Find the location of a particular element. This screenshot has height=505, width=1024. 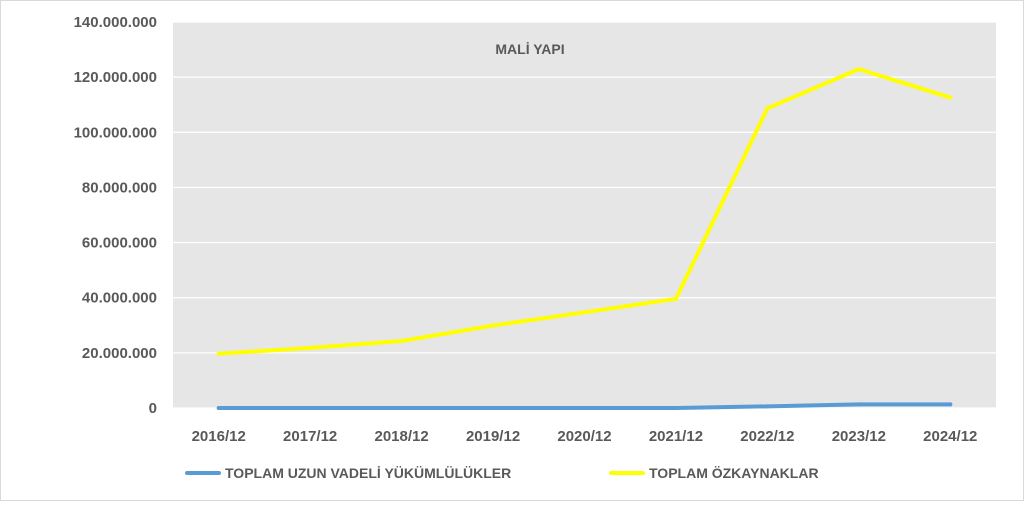

x-tick-label: 2019/12 is located at coordinates (493, 436).